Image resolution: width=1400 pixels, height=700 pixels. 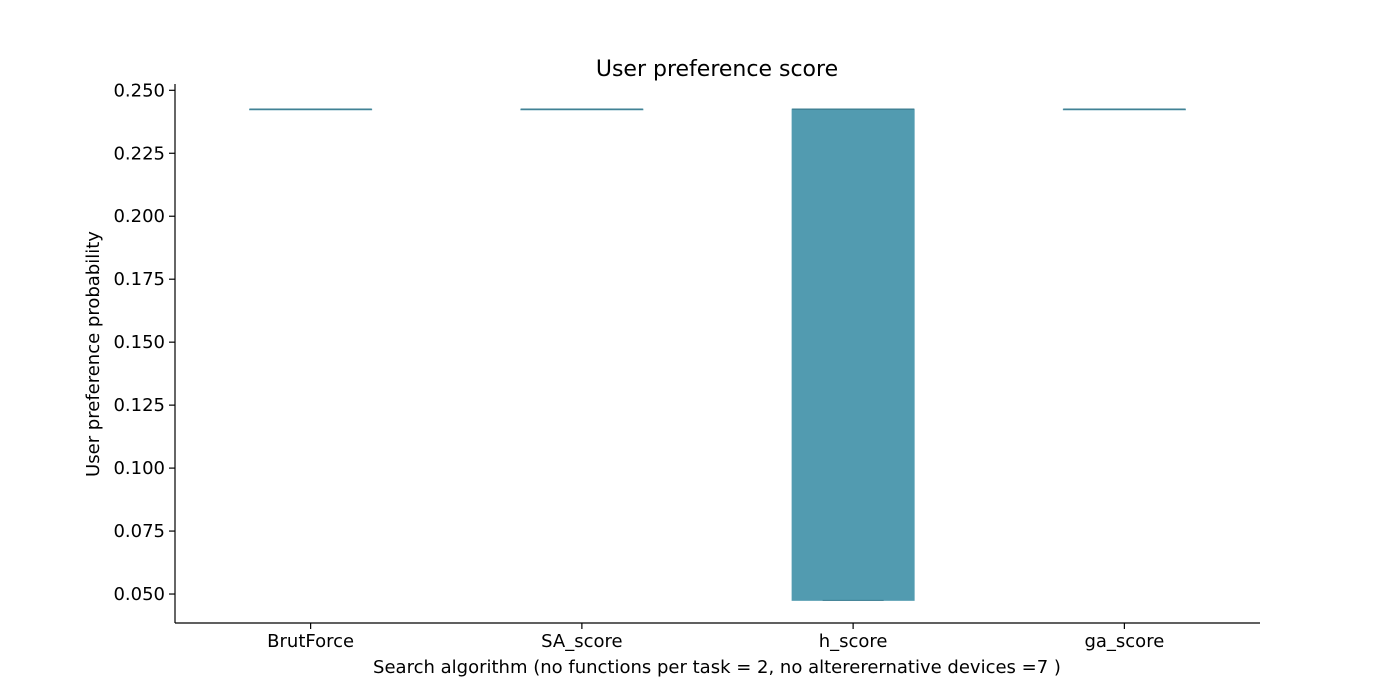 I want to click on y-tick-label: 0.200, so click(x=139, y=216).